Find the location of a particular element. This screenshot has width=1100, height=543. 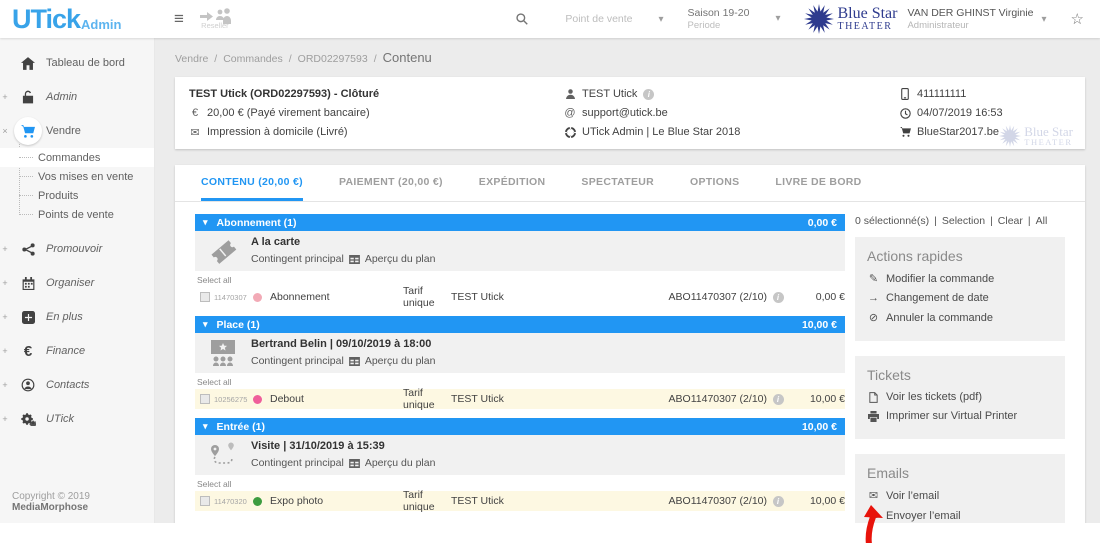

reseller-label: Reseller is located at coordinates (215, 25).